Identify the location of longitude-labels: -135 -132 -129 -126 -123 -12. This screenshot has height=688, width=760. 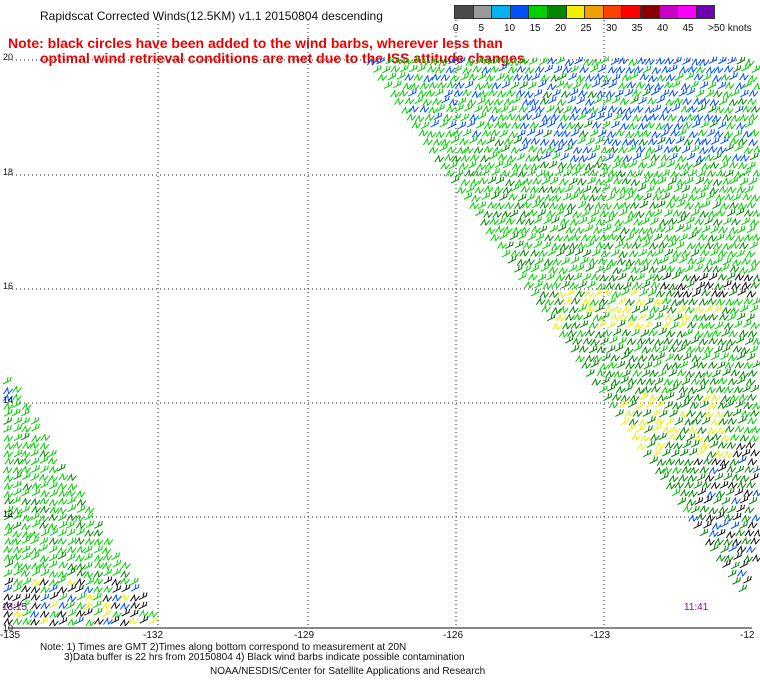
(377, 635).